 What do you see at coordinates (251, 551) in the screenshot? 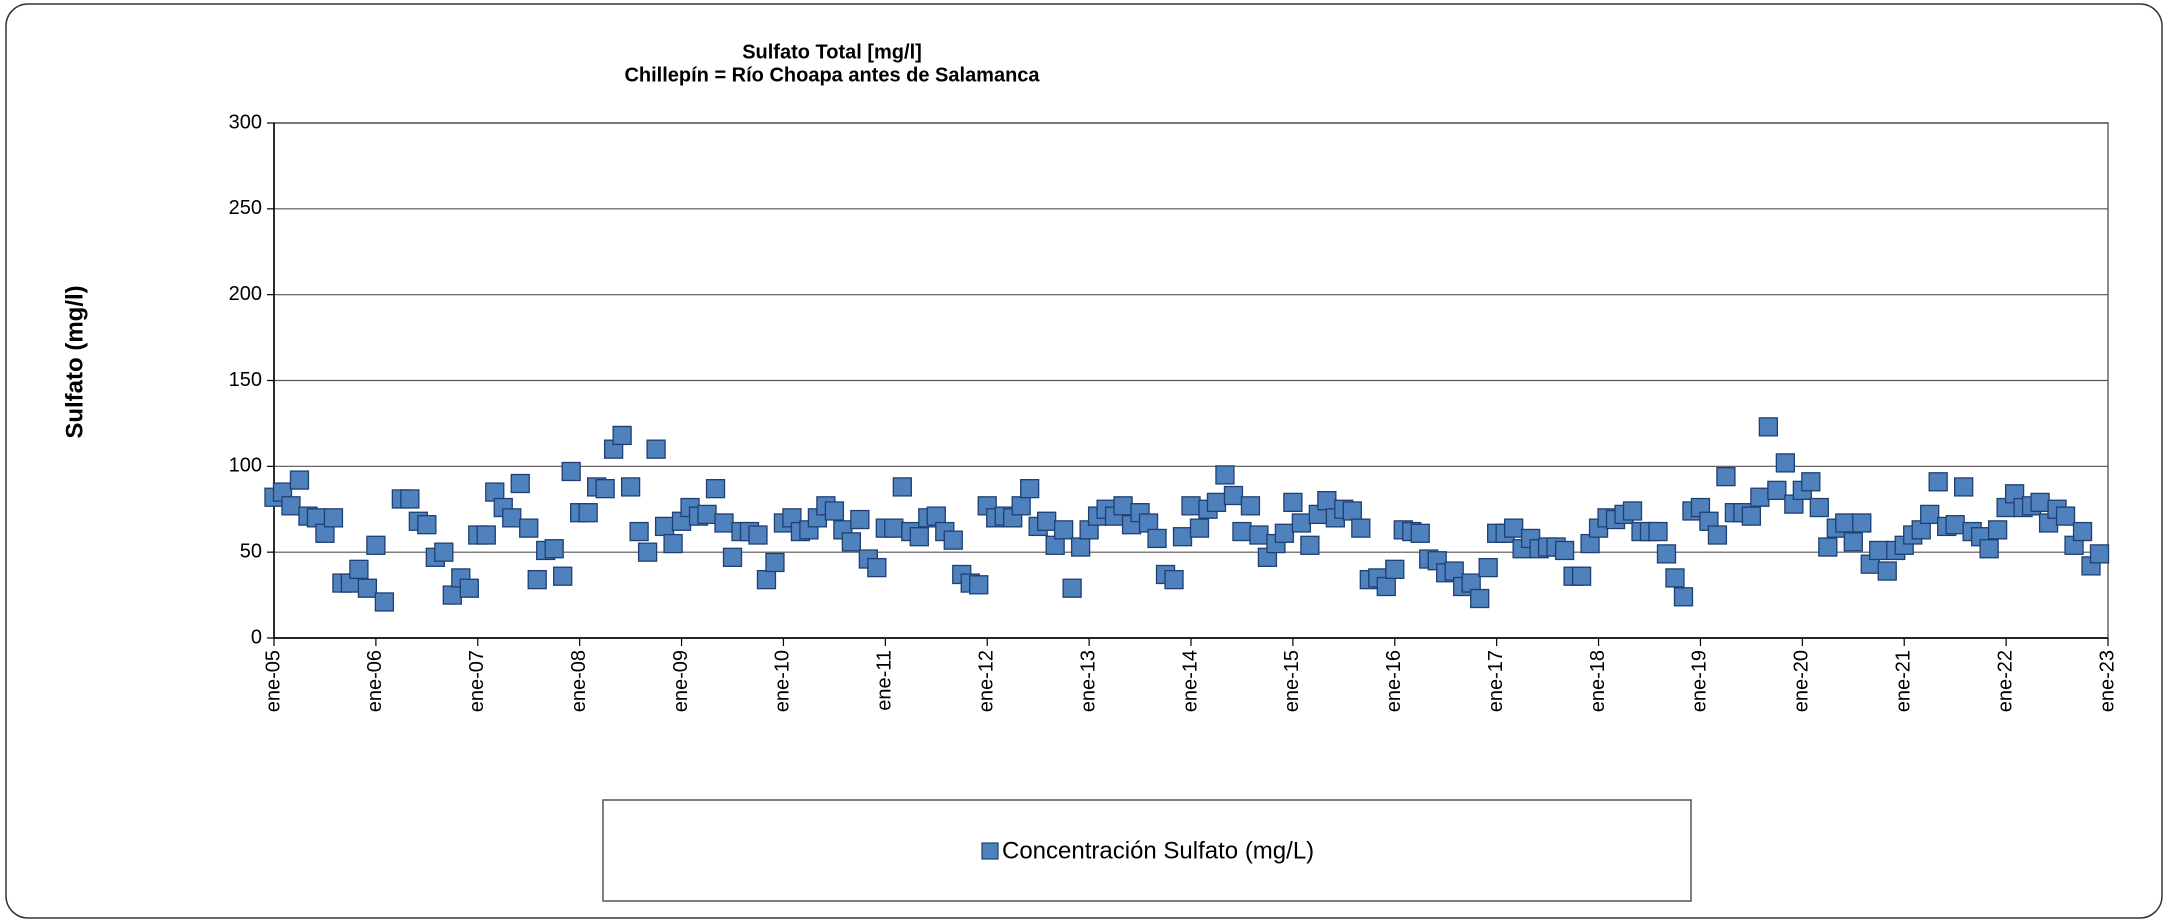
I see `y-tick-label: 50` at bounding box center [251, 551].